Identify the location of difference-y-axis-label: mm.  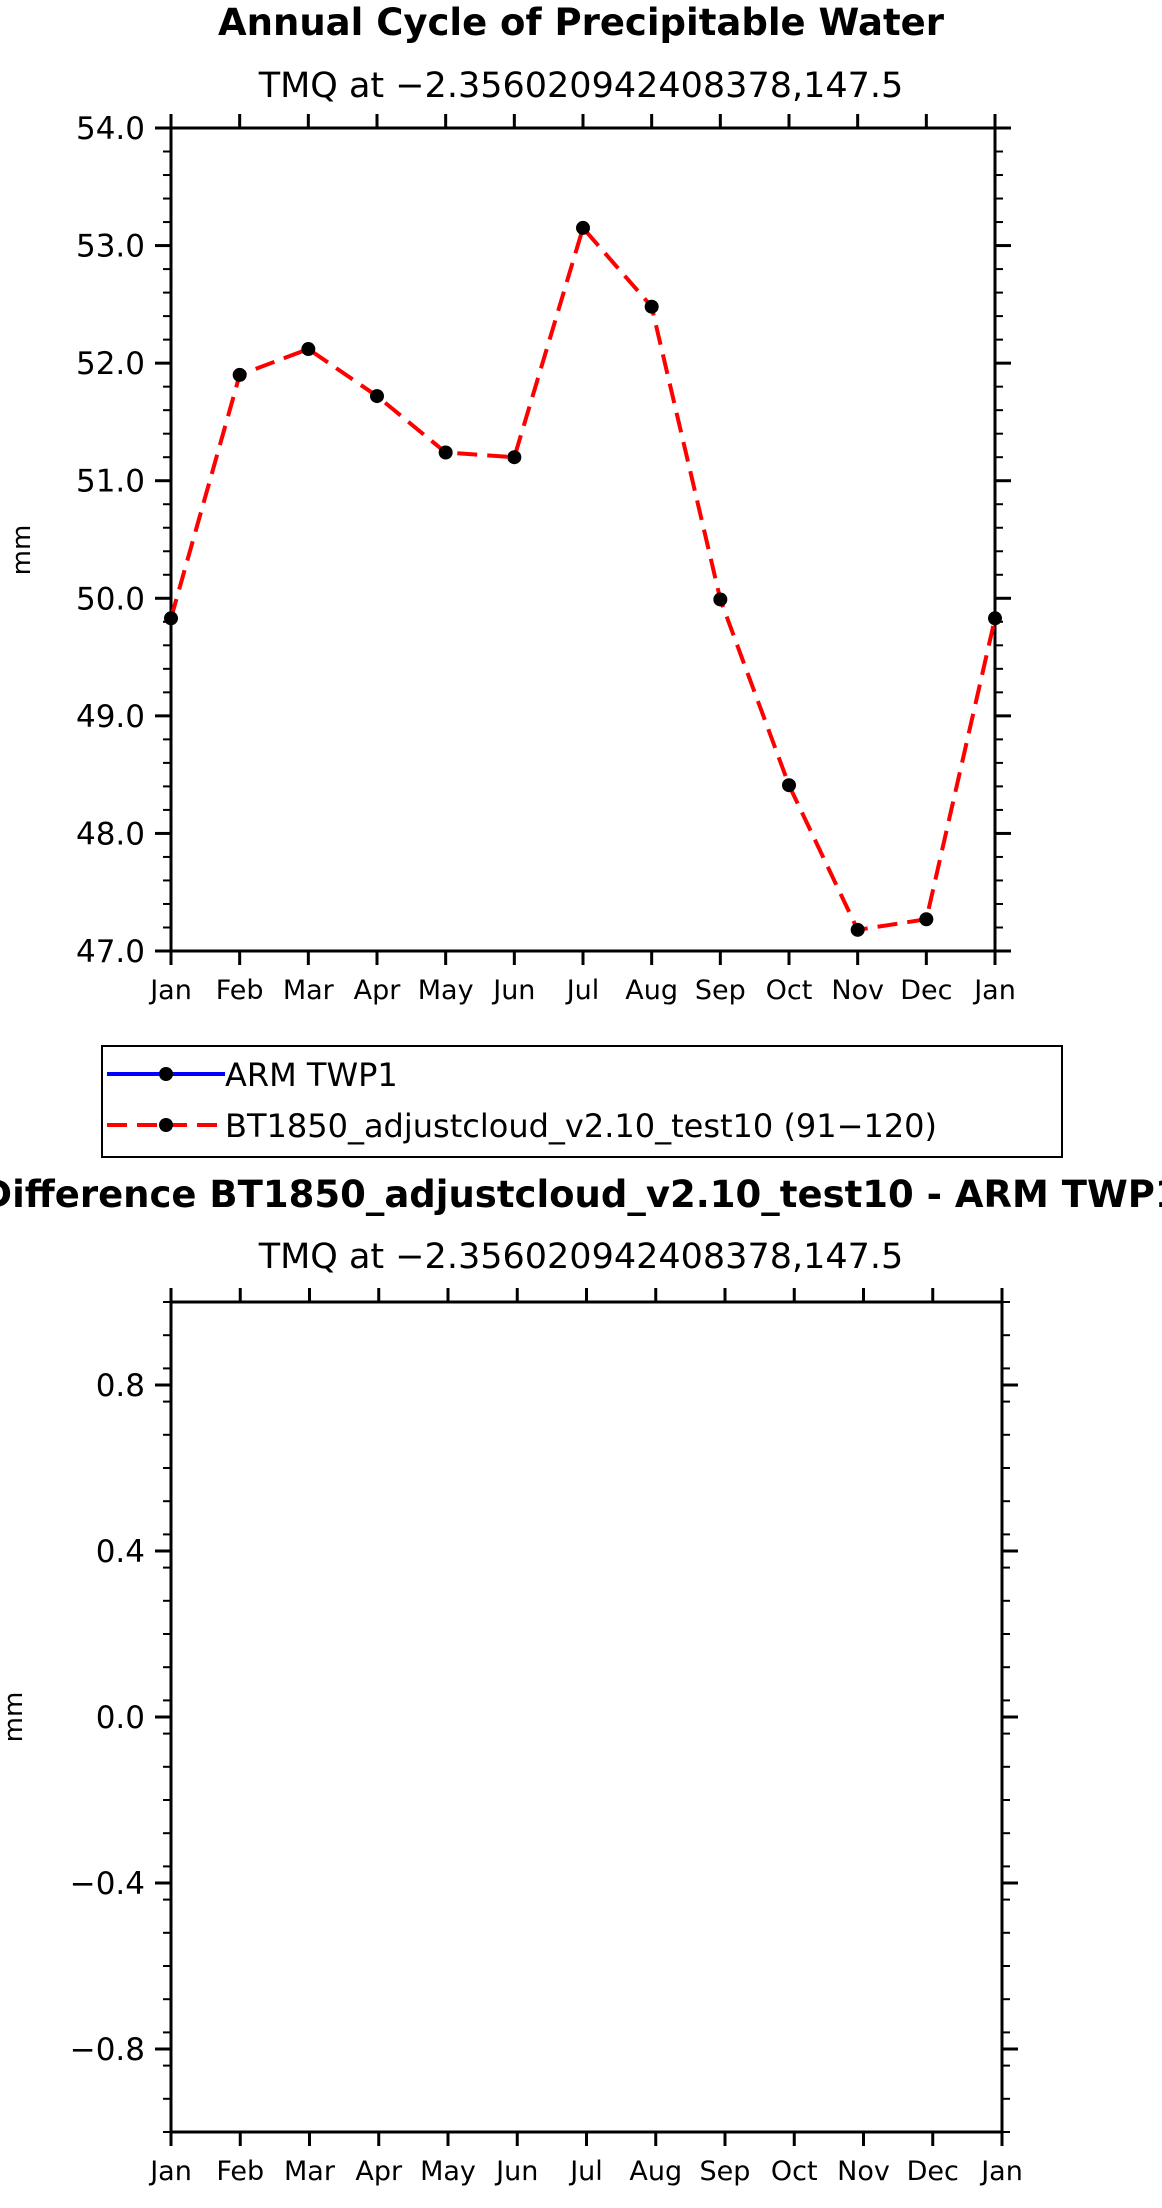
(14, 1717).